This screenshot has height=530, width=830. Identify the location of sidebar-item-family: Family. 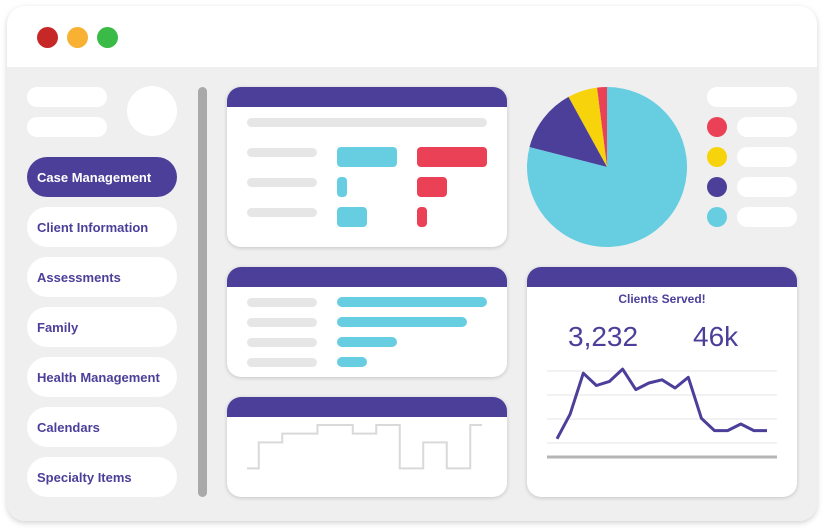
(102, 327).